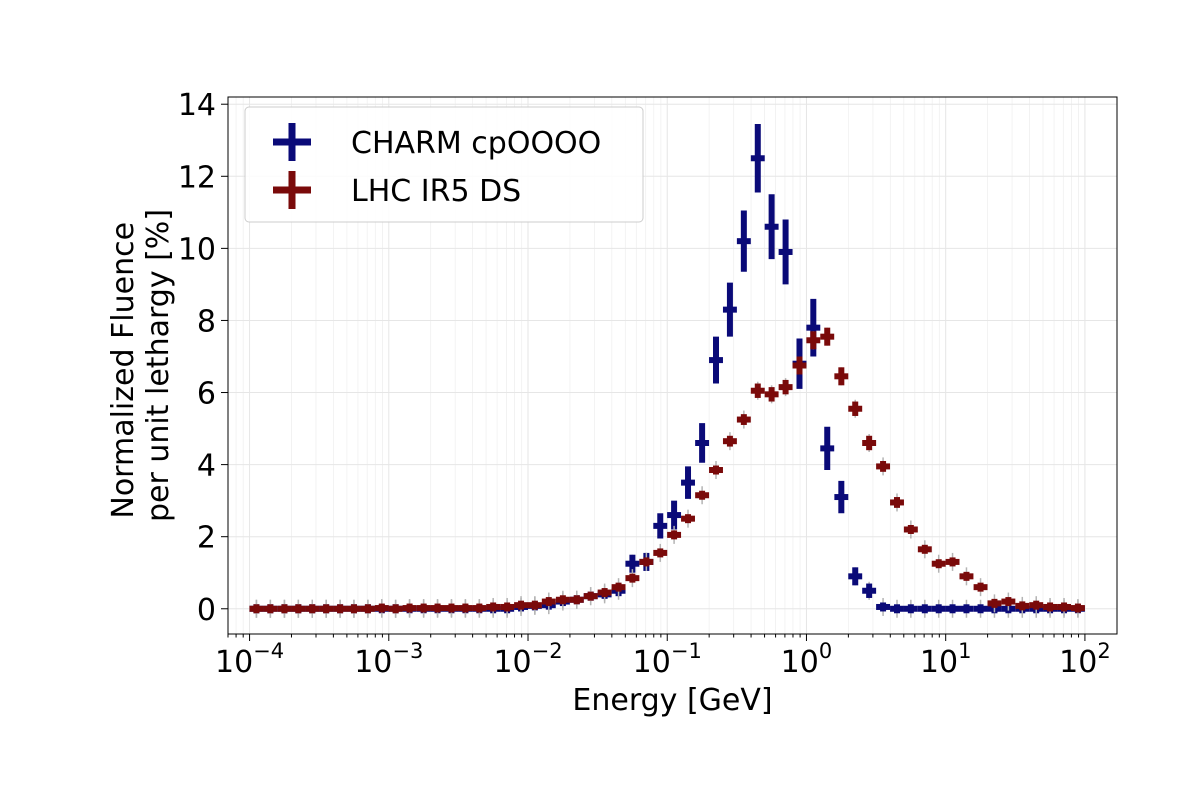 The image size is (1200, 800). I want to click on legend-label-charm: CHARM cpOOOO, so click(476, 143).